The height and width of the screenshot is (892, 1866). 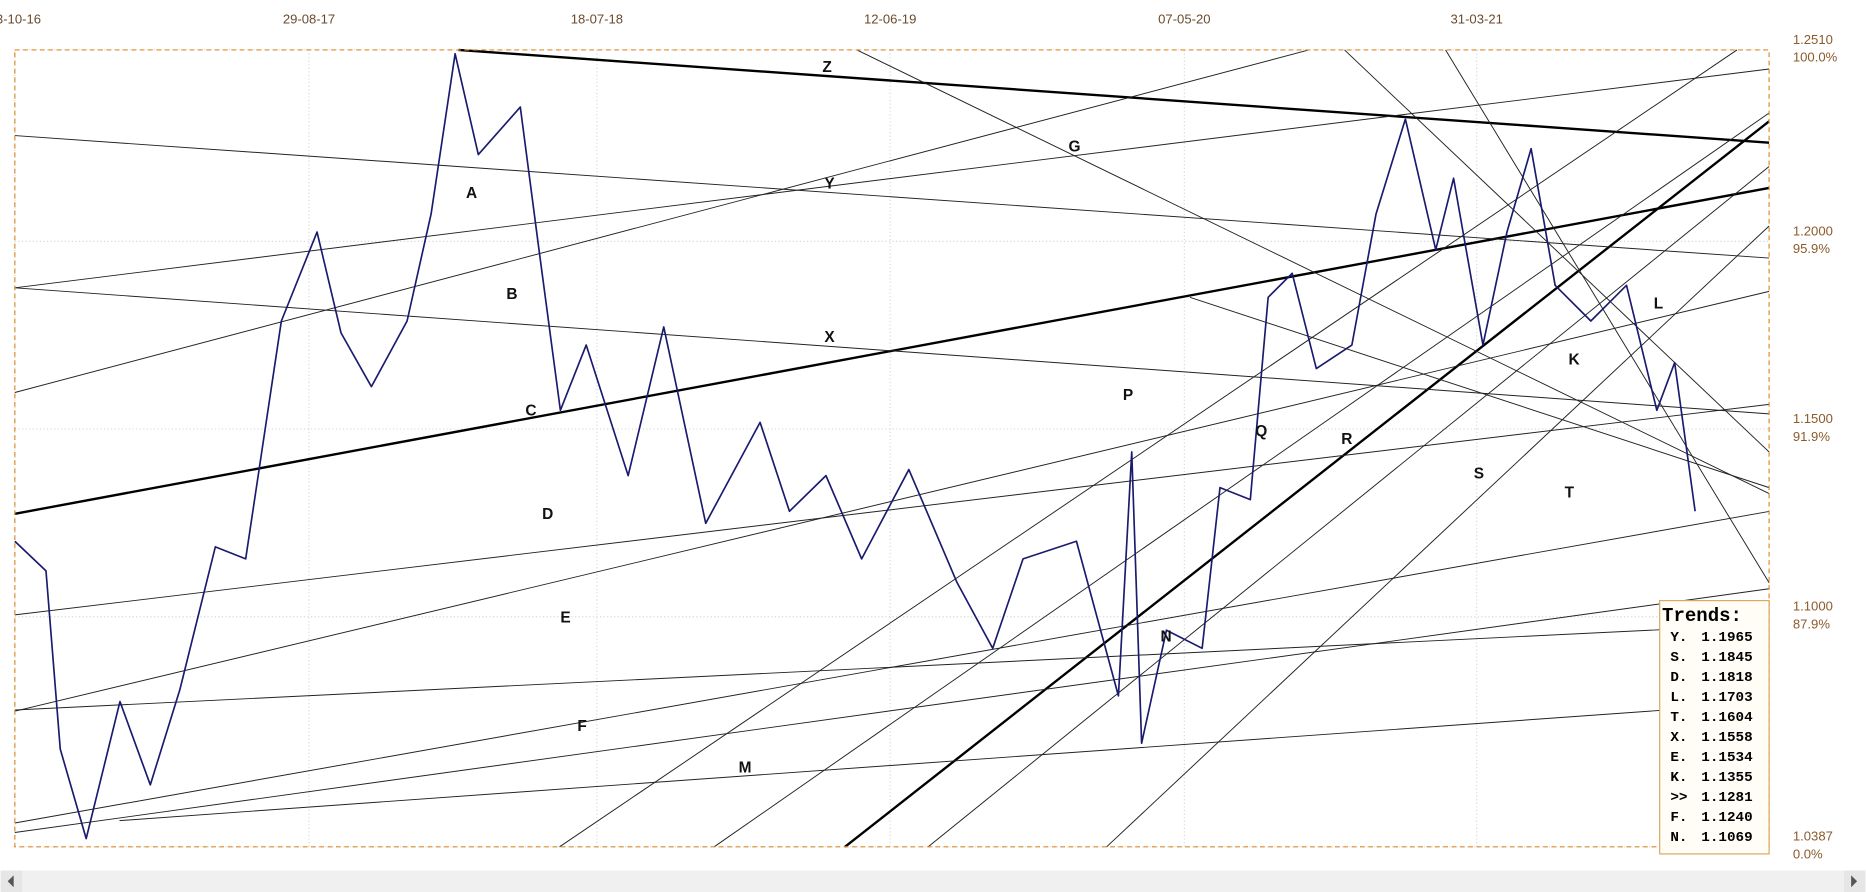 What do you see at coordinates (1811, 436) in the screenshot?
I see `y-tick-percent-label: 91.9%` at bounding box center [1811, 436].